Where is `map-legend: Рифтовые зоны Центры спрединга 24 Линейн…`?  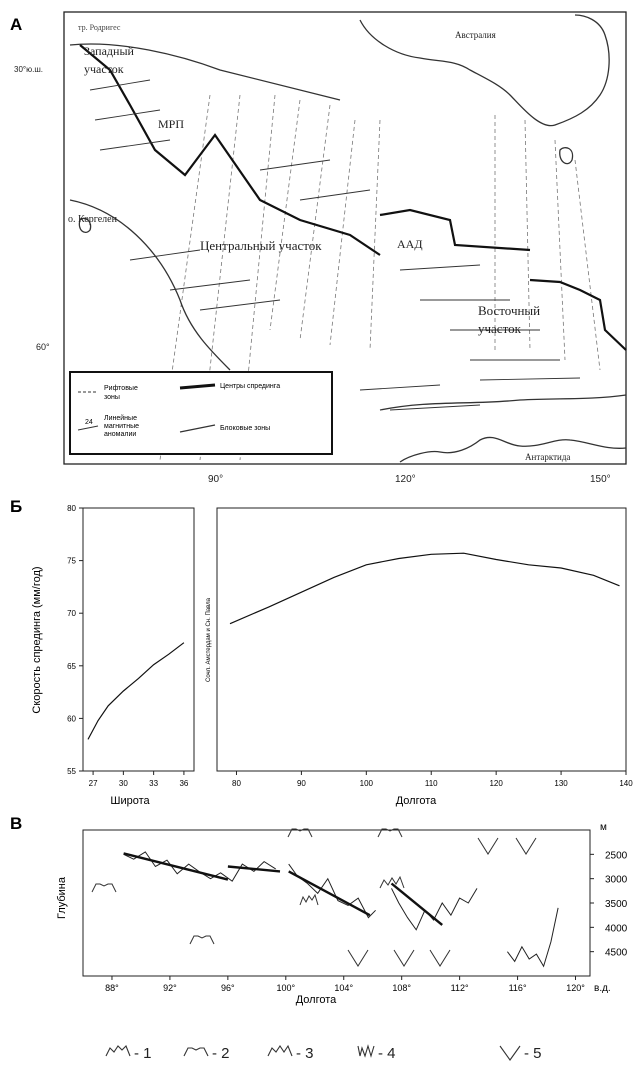
map-legend: Рифтовые зоны Центры спрединга 24 Линейн… is located at coordinates (201, 413).